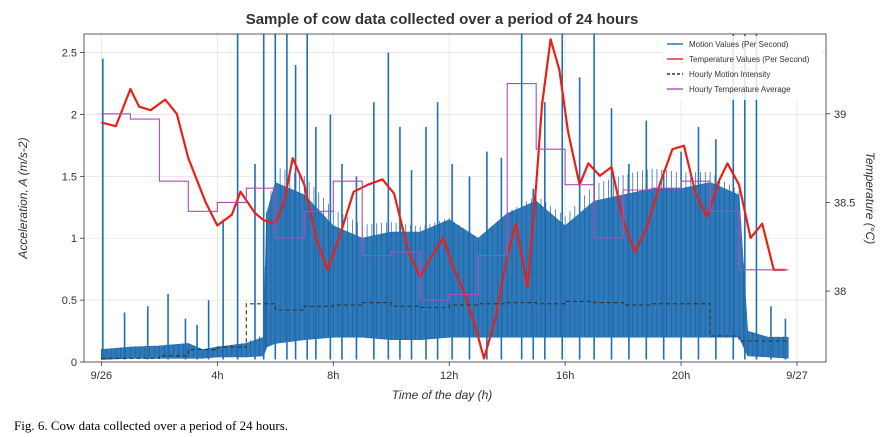 This screenshot has height=437, width=886. I want to click on y-right-tick-label: 39, so click(840, 115).